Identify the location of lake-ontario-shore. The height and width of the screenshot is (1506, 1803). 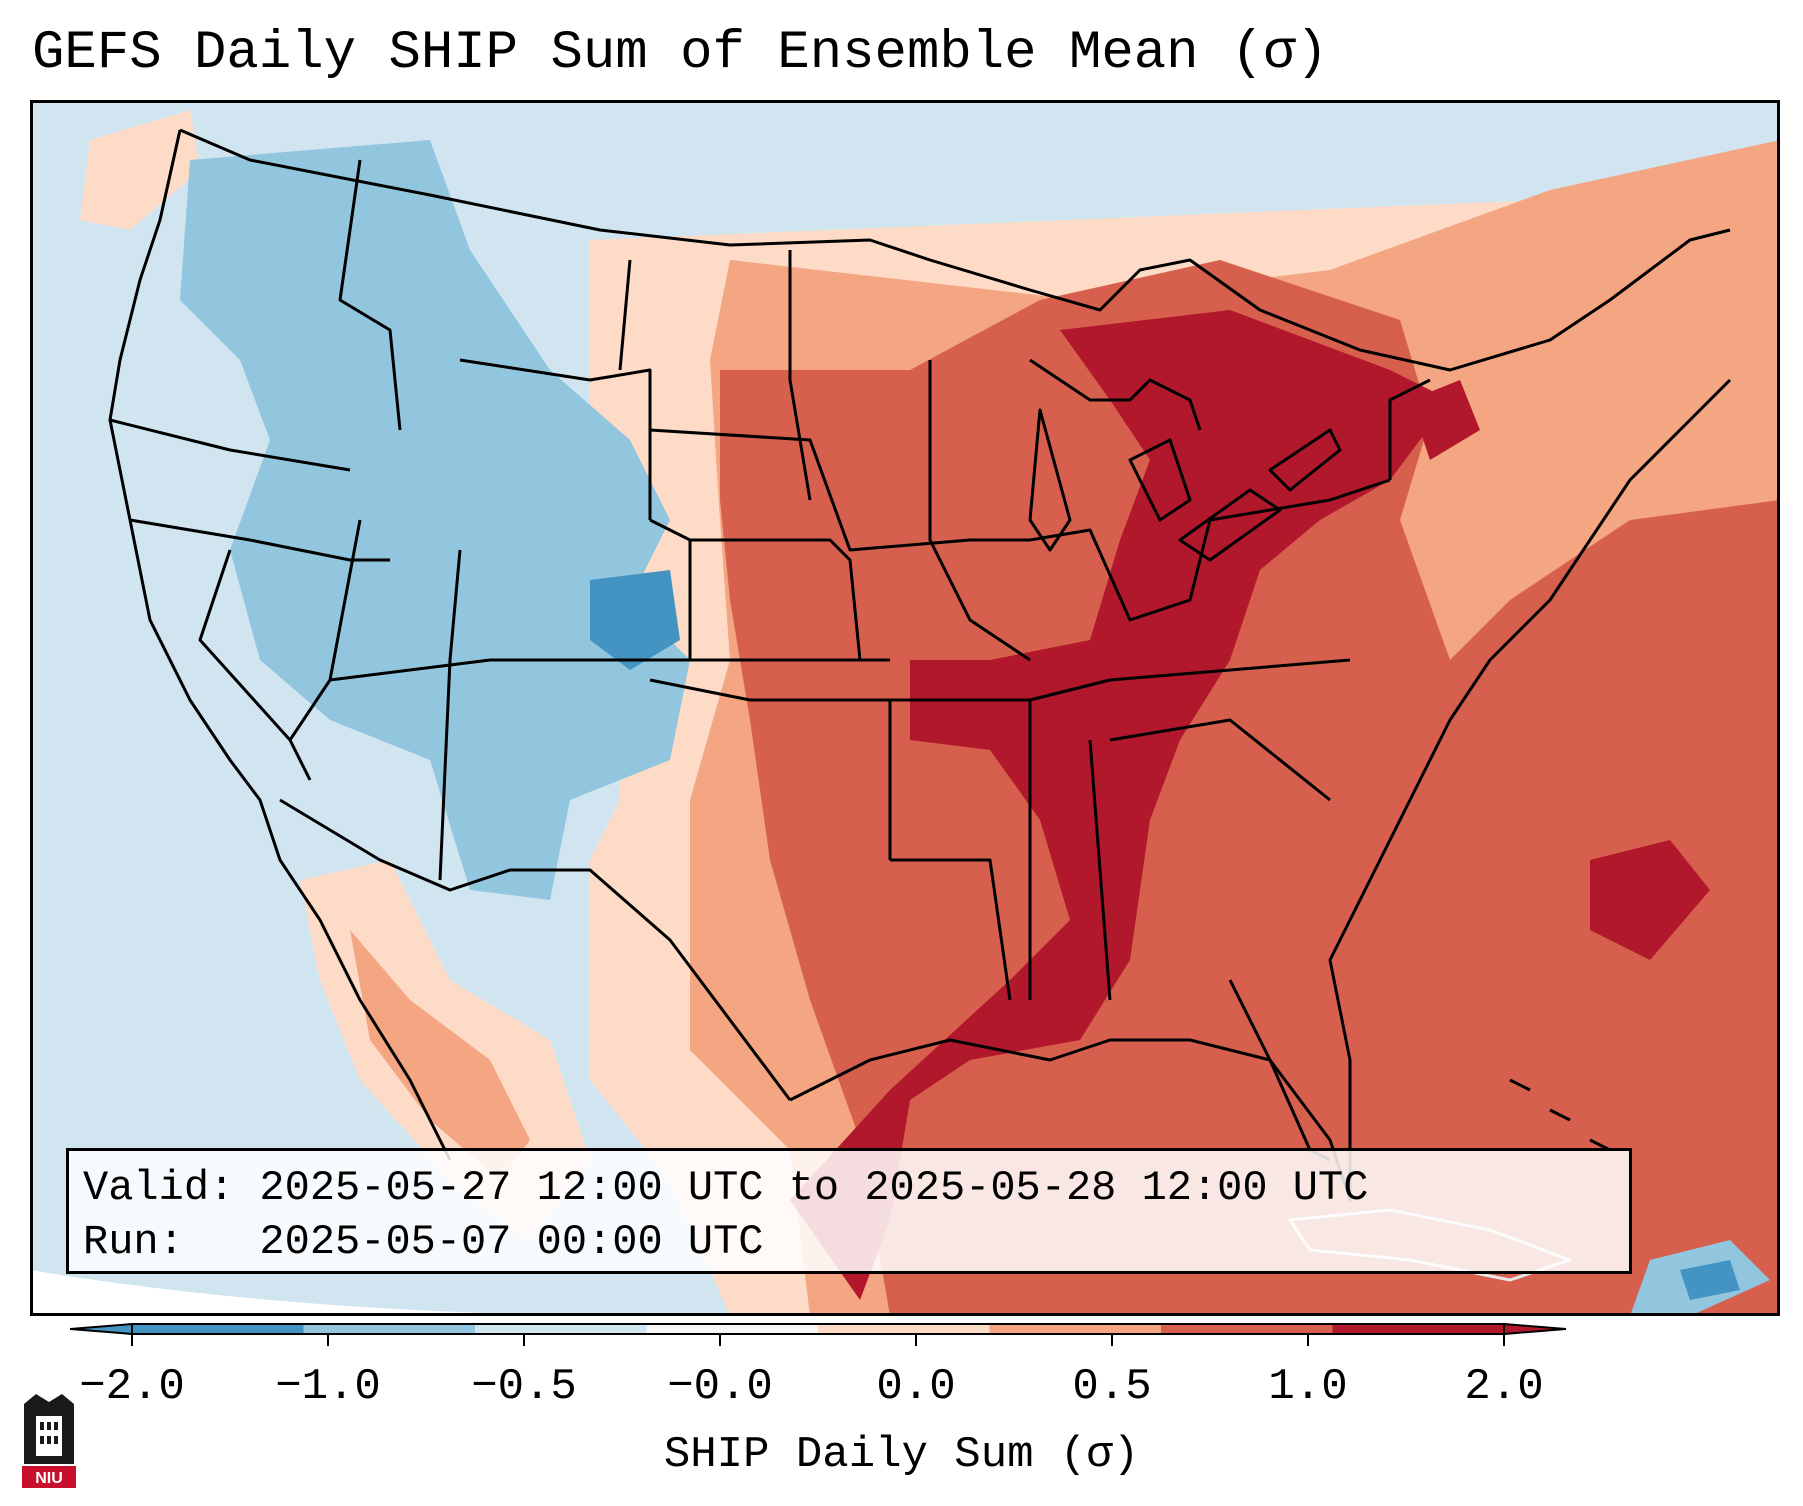
(1305, 460).